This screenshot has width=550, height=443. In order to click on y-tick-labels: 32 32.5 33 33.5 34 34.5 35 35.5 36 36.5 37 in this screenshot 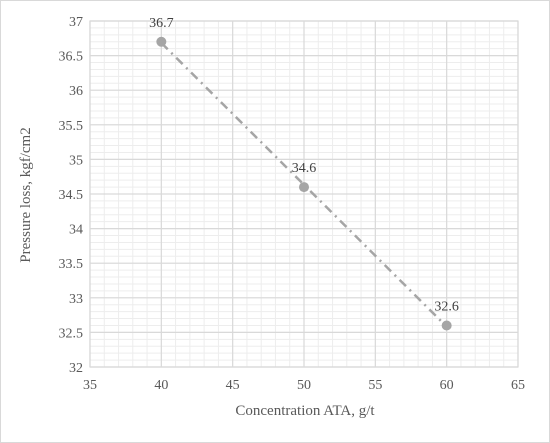, I will do `click(71, 195)`.